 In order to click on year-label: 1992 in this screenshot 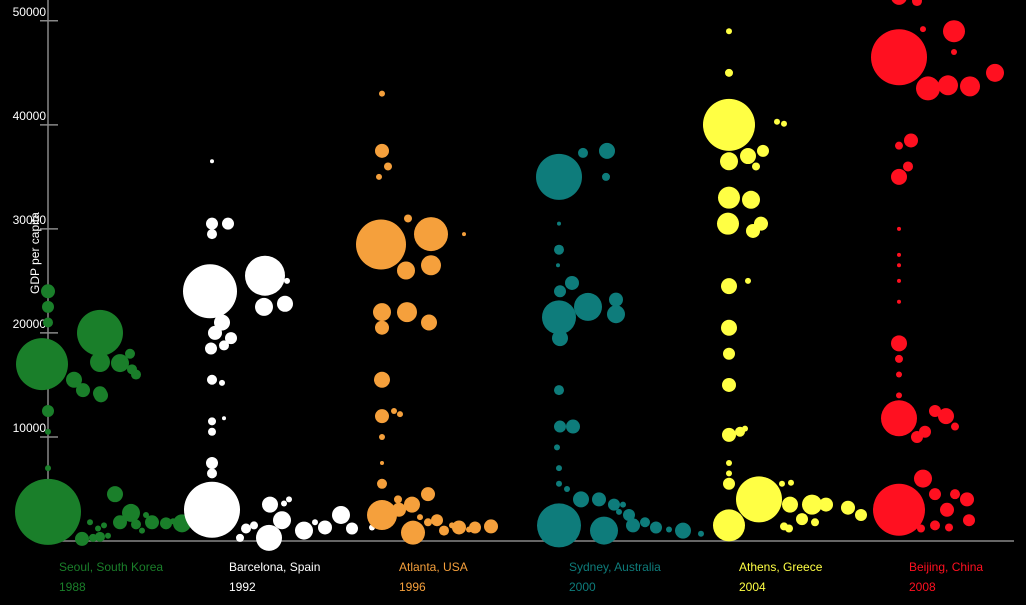, I will do `click(242, 587)`.